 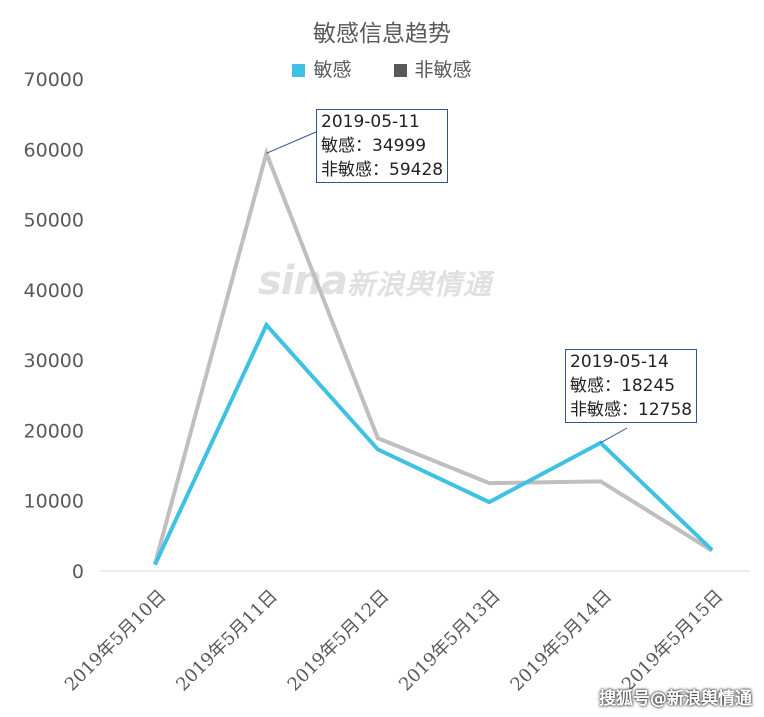 I want to click on x-tick-label: 2019年5月15日, so click(x=673, y=641).